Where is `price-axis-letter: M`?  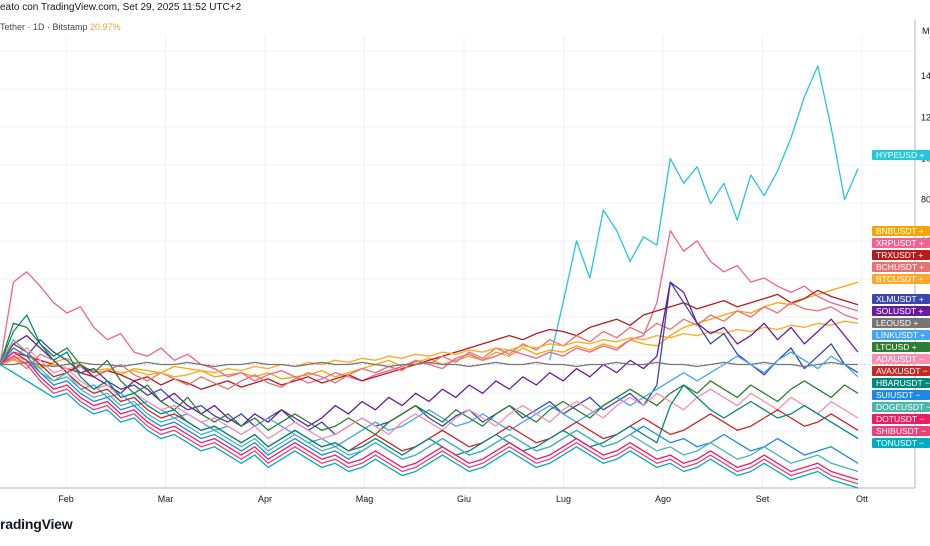 price-axis-letter: M is located at coordinates (926, 31).